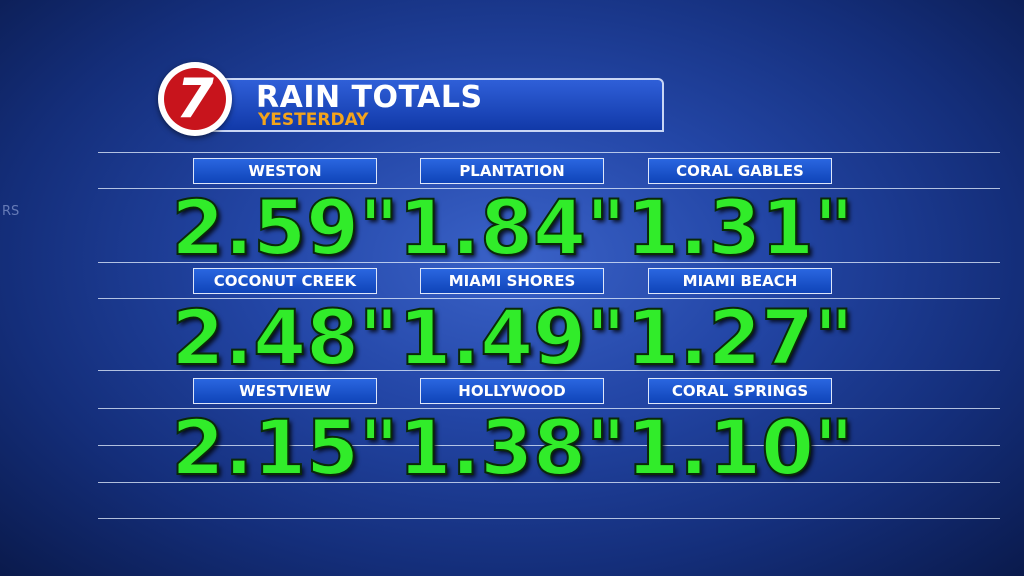  What do you see at coordinates (511, 447) in the screenshot?
I see `rain-total: 1.38"` at bounding box center [511, 447].